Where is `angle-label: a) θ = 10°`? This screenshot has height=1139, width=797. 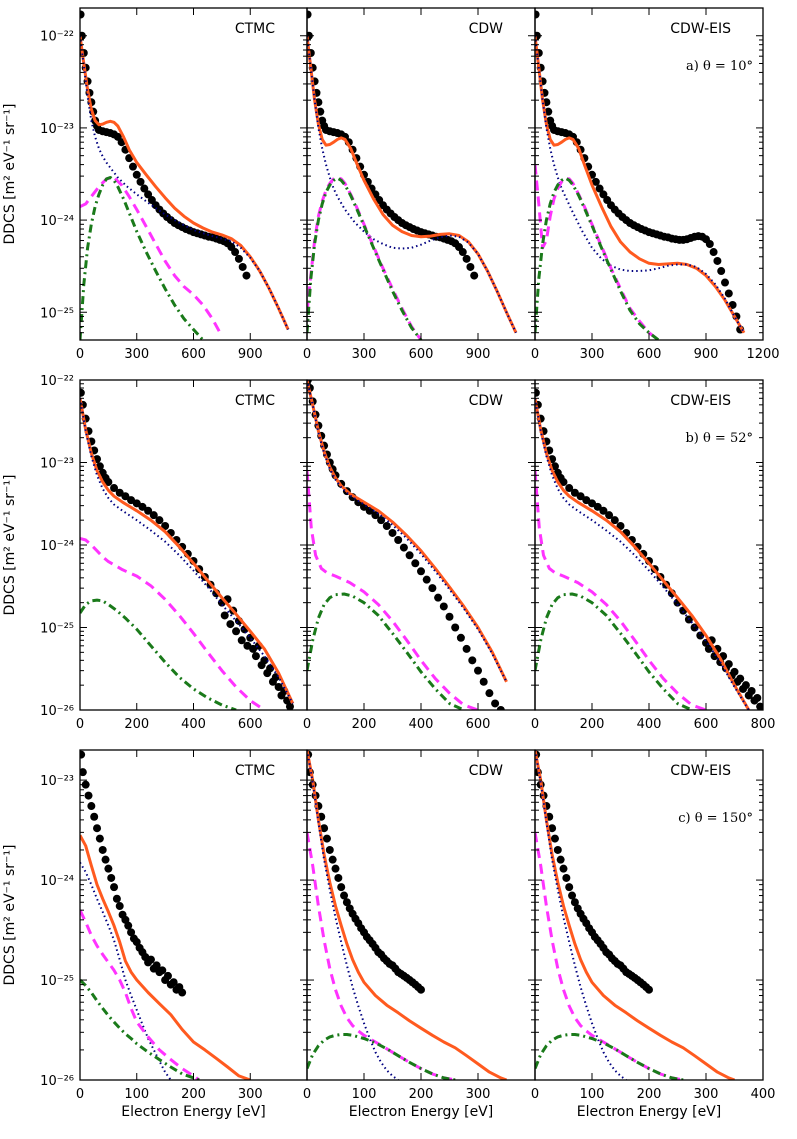 angle-label: a) θ = 10° is located at coordinates (719, 66).